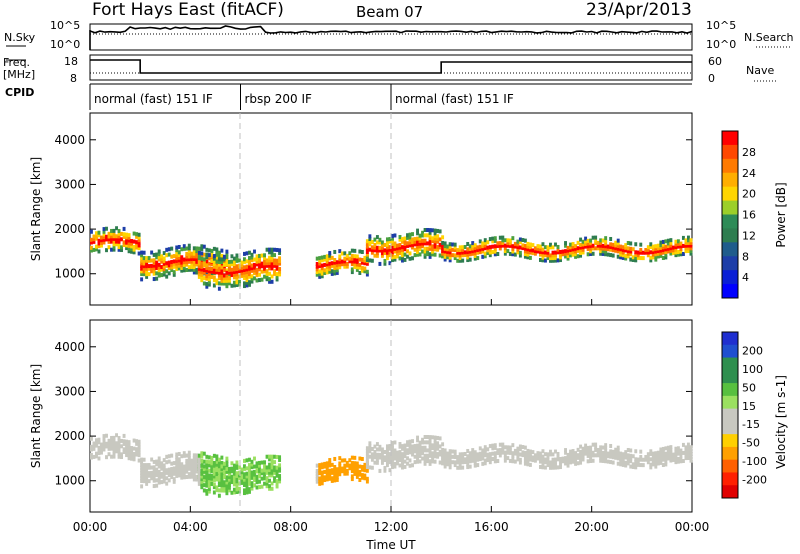 Image resolution: width=800 pixels, height=554 pixels. Describe the element at coordinates (745, 277) in the screenshot. I see `power-colorbar-tick: 4` at that location.